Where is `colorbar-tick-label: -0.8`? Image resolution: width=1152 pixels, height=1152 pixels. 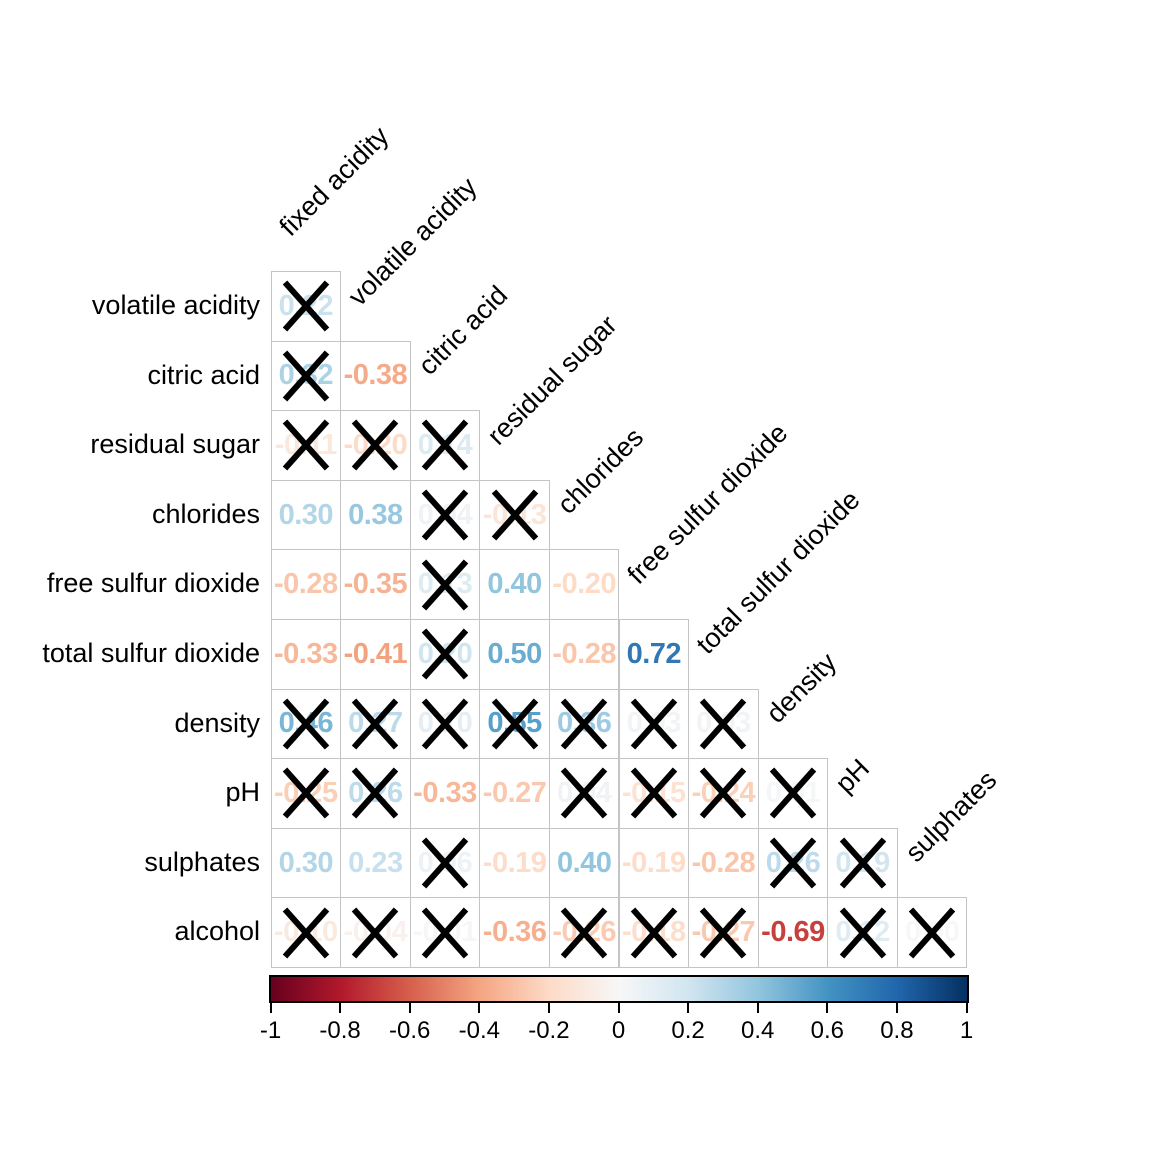
colorbar-tick-label: -0.8 is located at coordinates (340, 1030).